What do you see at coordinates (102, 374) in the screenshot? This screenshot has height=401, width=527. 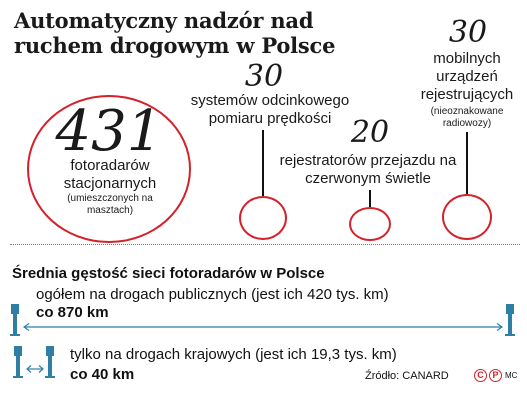 I see `density-row-national-value: co 40 km` at bounding box center [102, 374].